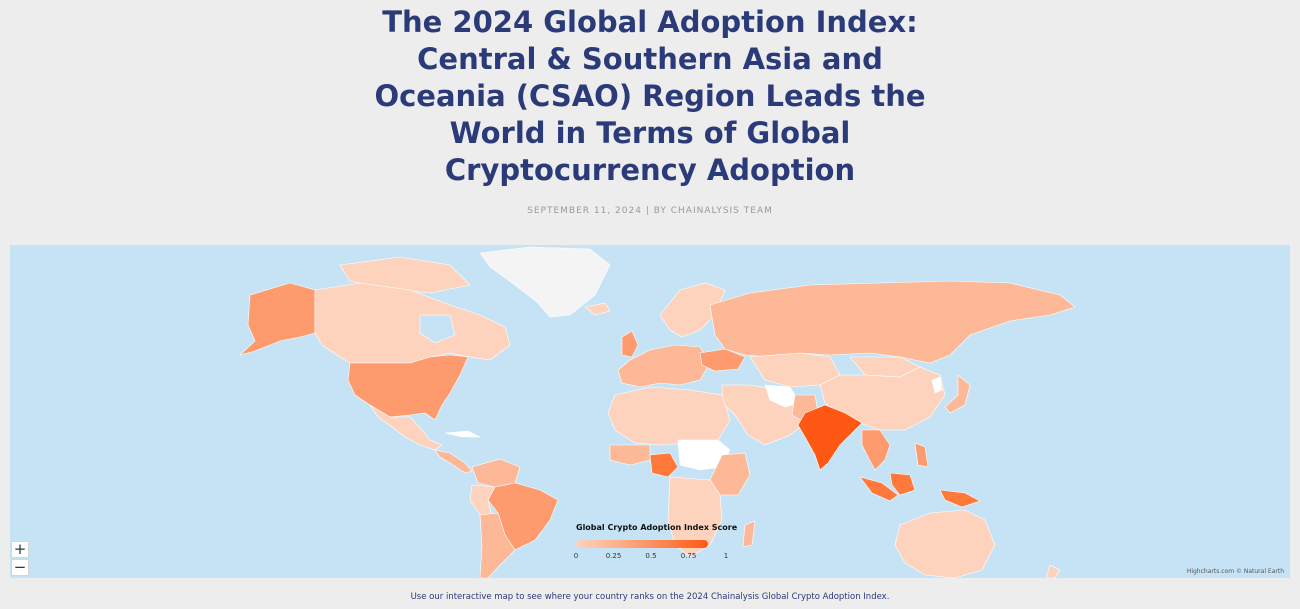 This screenshot has height=609, width=1300. I want to click on country-argentina, so click(497, 545).